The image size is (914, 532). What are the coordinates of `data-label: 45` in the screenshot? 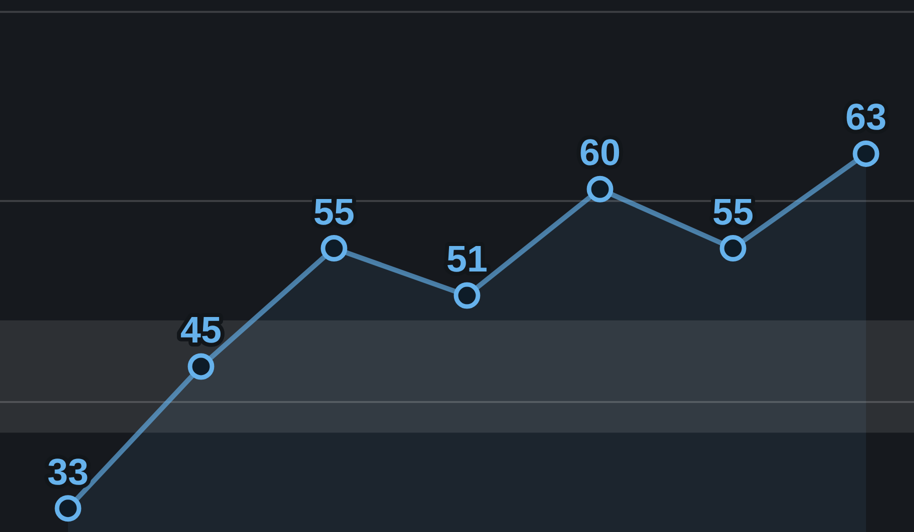 It's located at (201, 329).